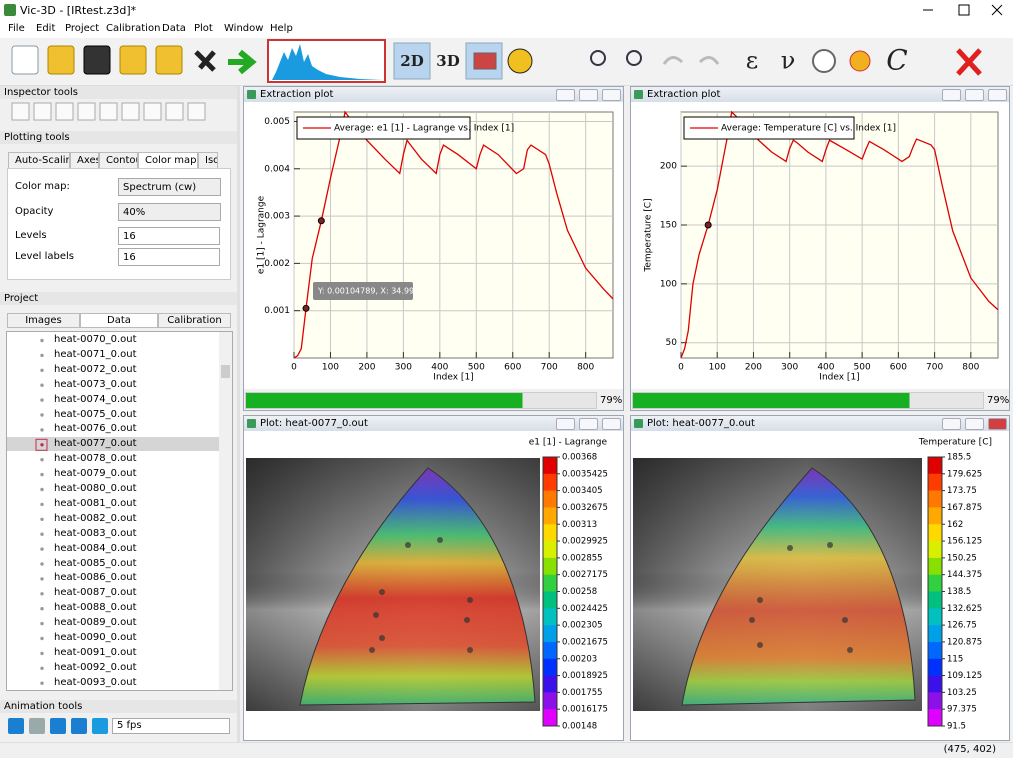  I want to click on menu-item: Window, so click(244, 28).